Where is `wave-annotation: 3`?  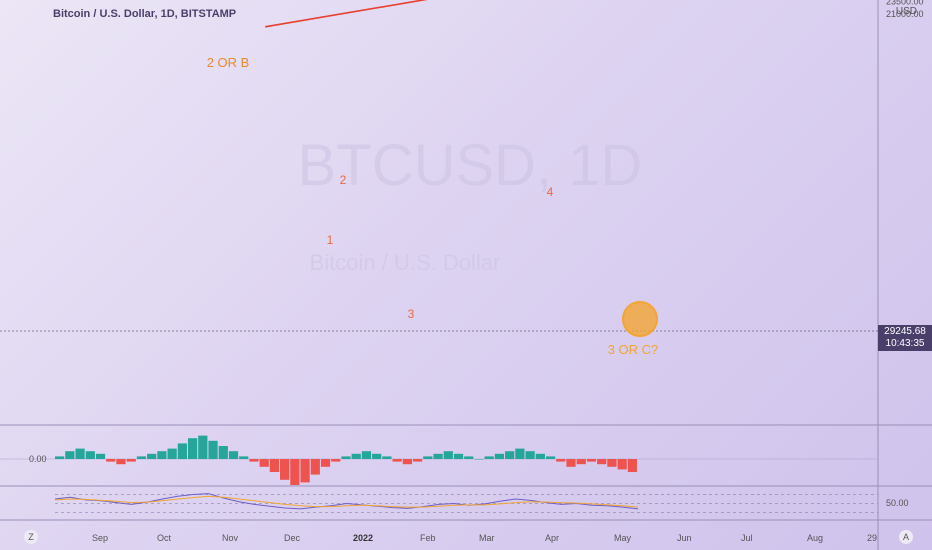 wave-annotation: 3 is located at coordinates (411, 314).